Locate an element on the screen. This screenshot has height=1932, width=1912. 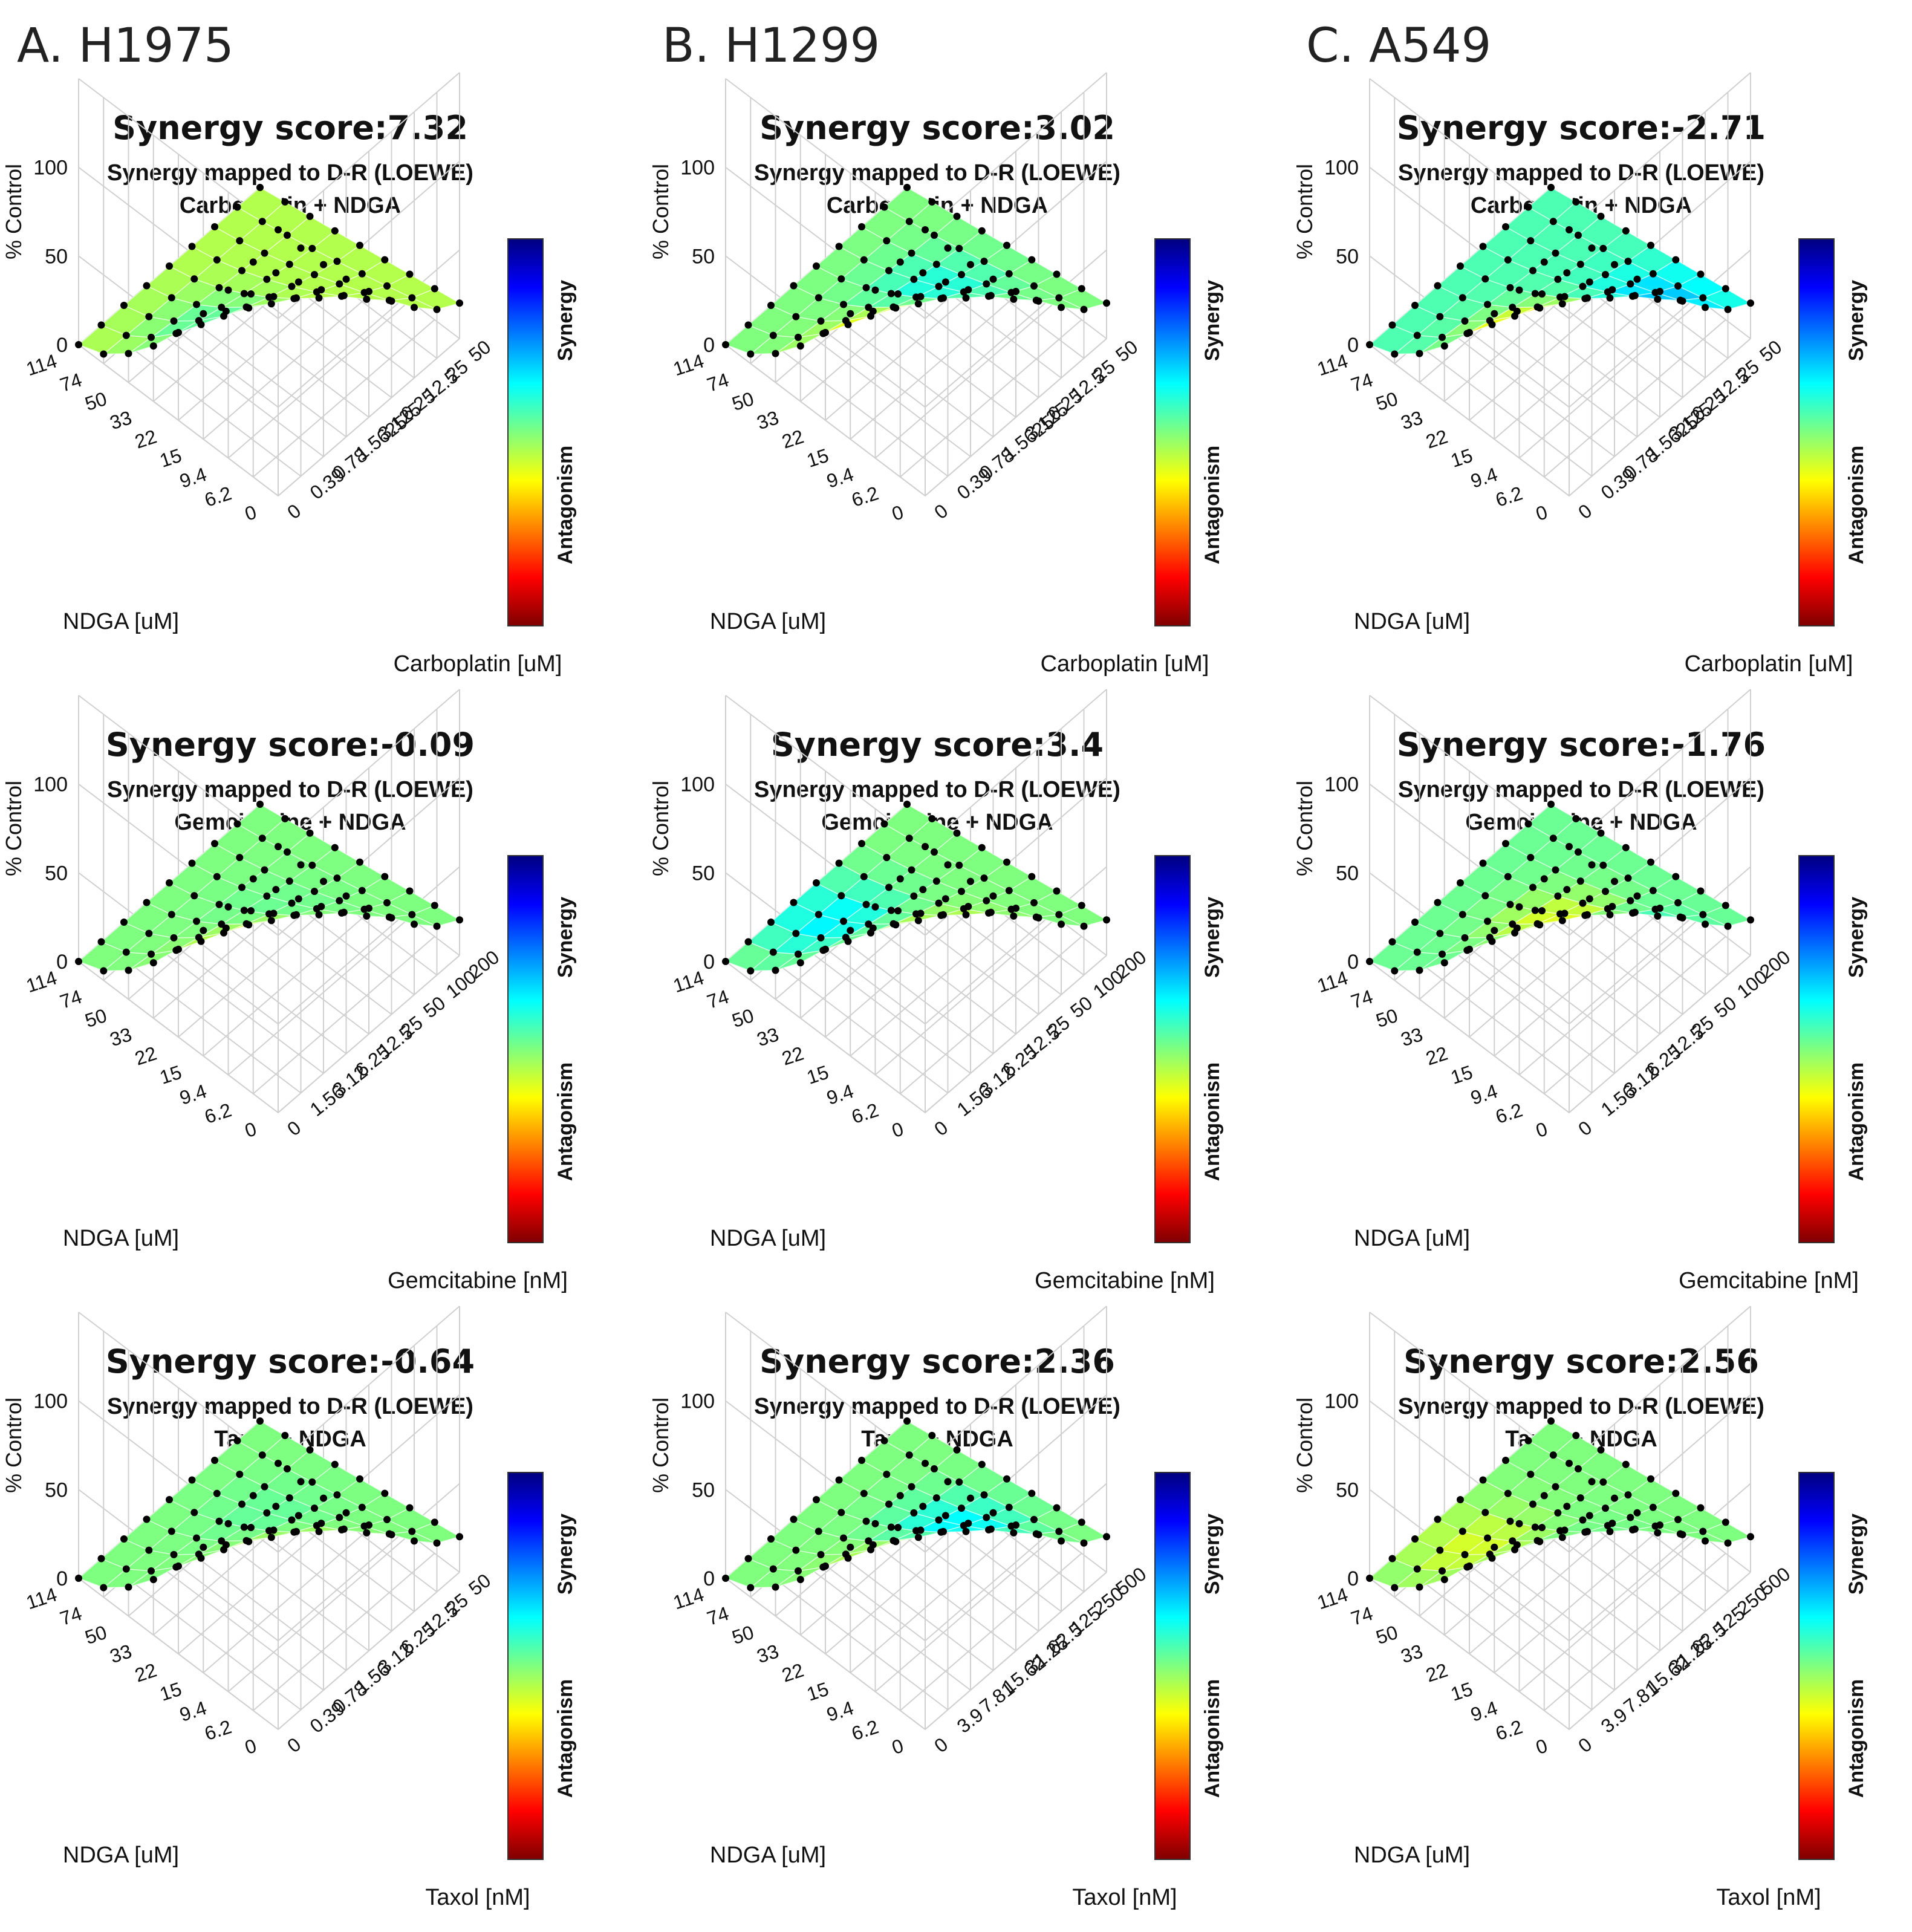
y-axis-label: Gemcitabine [nM] is located at coordinates (1125, 1281).